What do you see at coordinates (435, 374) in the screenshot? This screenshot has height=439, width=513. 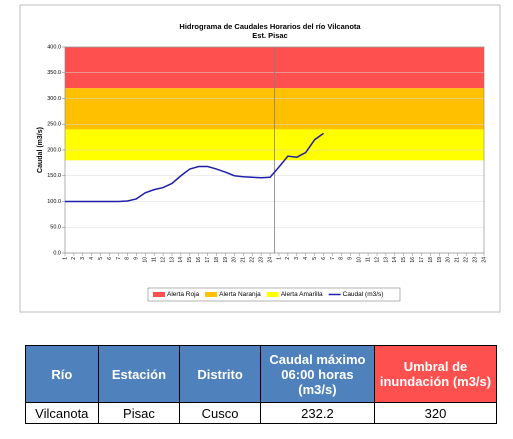 I see `table-header: Umbral de inundación (m3/s)` at bounding box center [435, 374].